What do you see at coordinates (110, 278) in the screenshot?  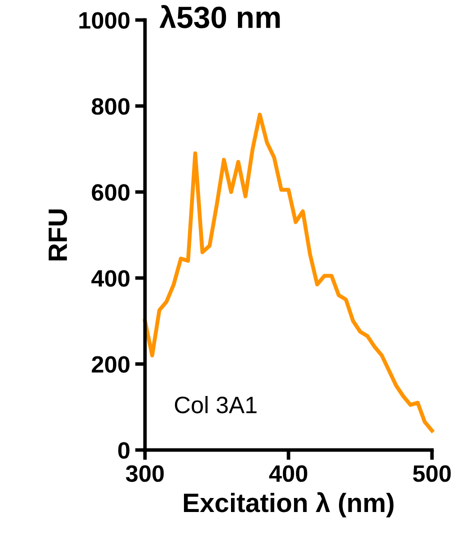 I see `y-tick-label: 400` at bounding box center [110, 278].